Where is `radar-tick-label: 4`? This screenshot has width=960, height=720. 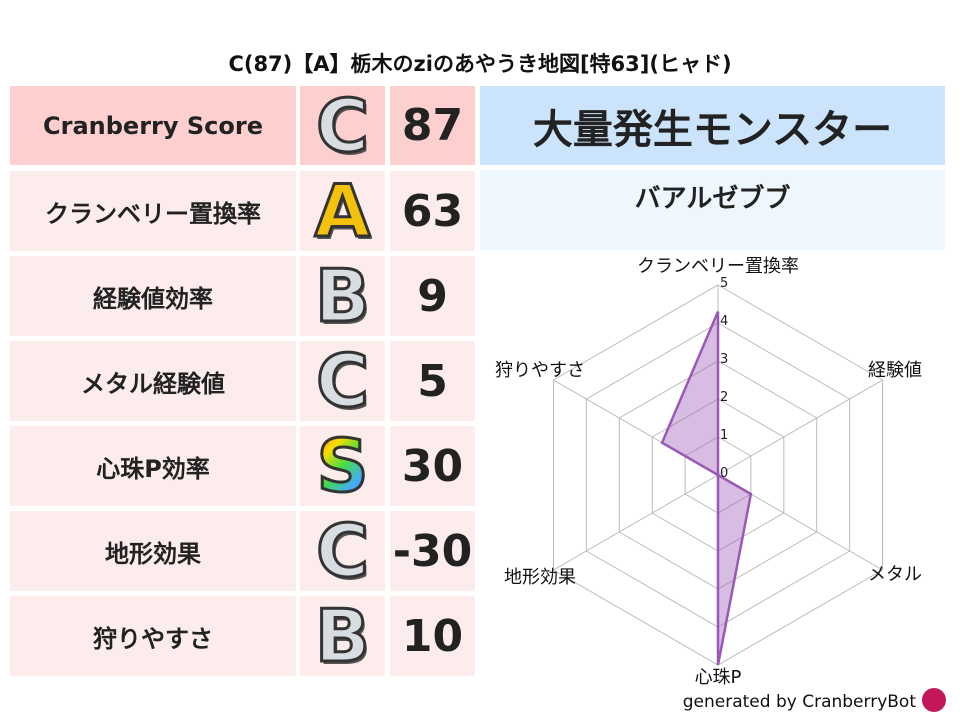 radar-tick-label: 4 is located at coordinates (724, 321).